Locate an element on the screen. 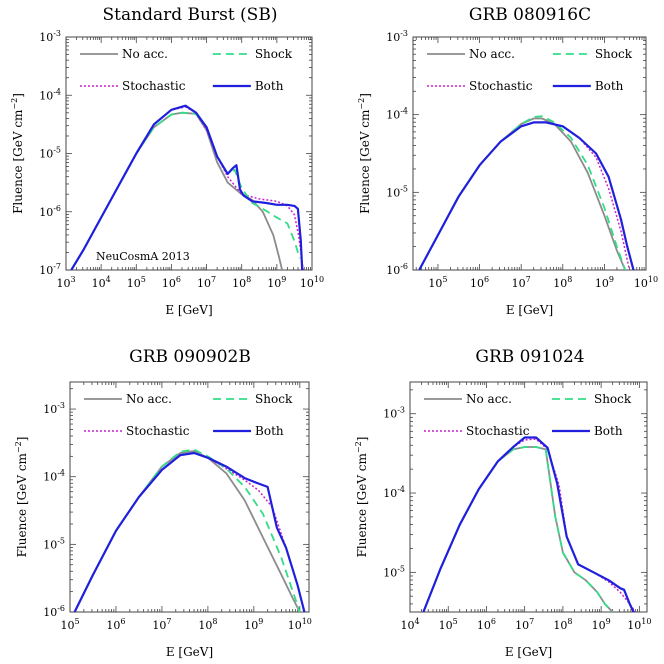 Image resolution: width=664 pixels, height=664 pixels. x-tick-label: 10³ is located at coordinates (65, 282).